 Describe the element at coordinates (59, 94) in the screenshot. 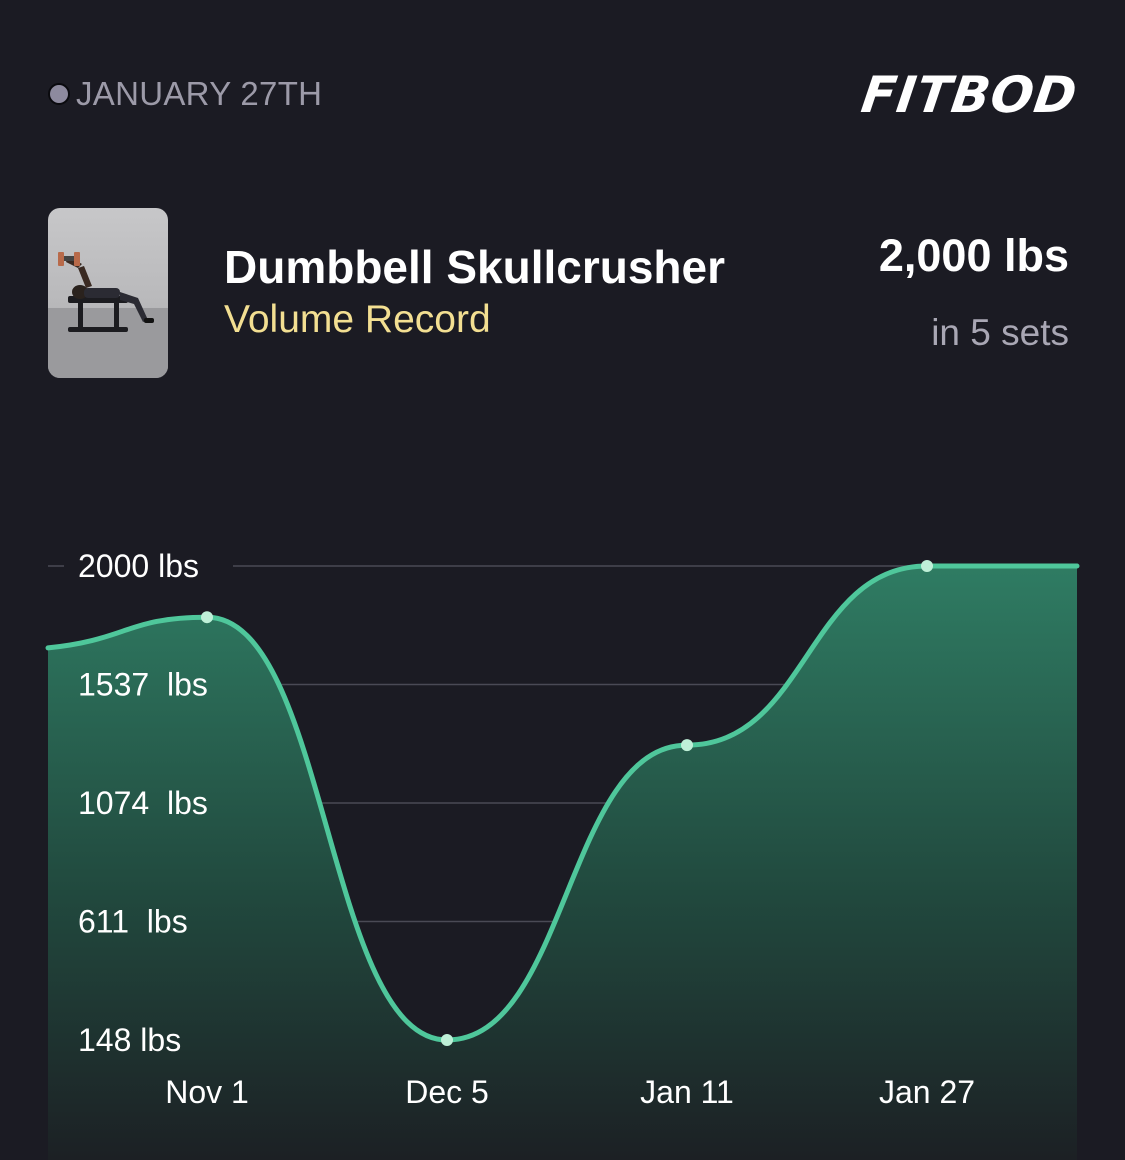

I see `date-dot-icon` at that location.